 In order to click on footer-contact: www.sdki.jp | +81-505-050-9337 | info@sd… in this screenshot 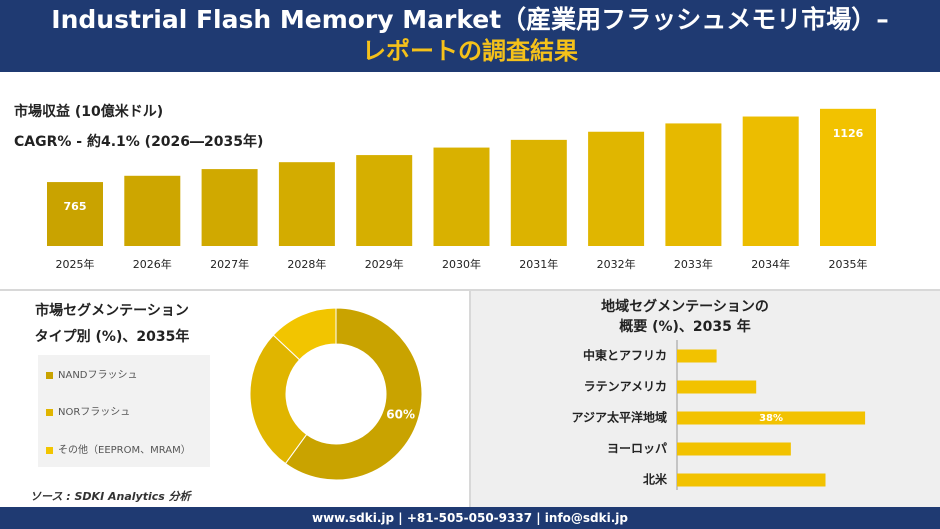, I will do `click(470, 518)`.